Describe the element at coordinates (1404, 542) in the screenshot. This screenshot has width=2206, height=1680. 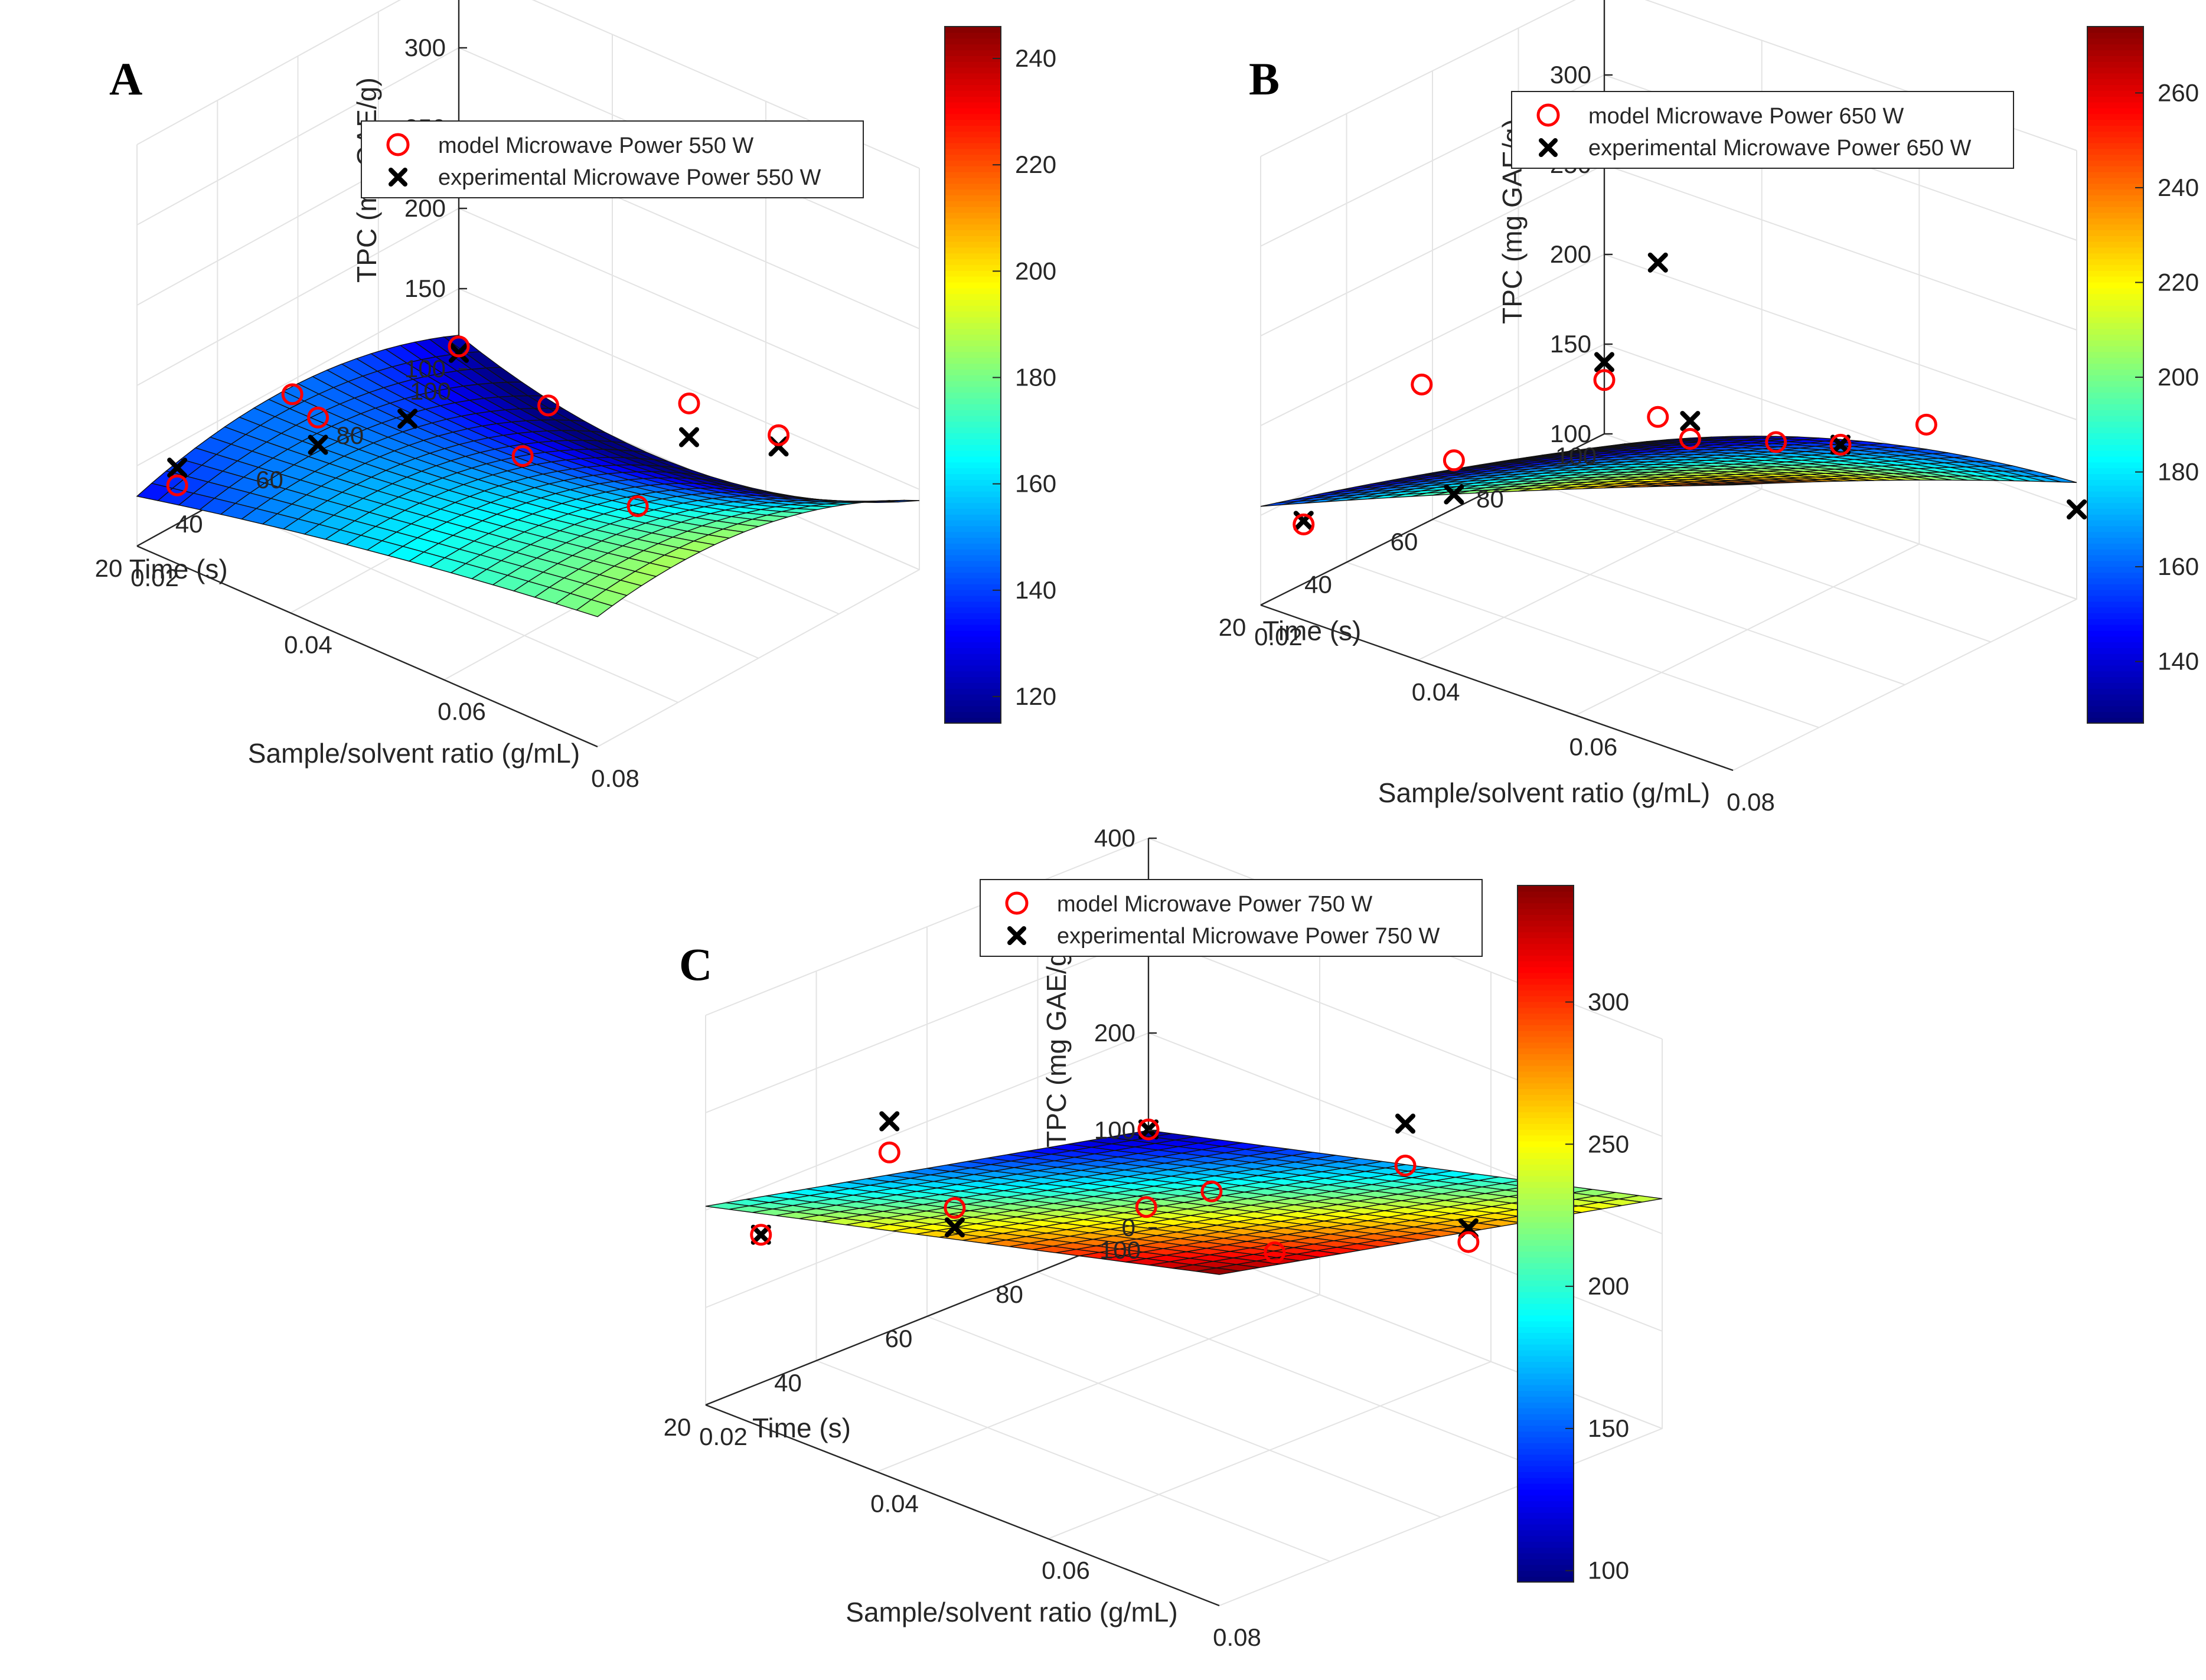
I see `y-tick-label: 60` at that location.